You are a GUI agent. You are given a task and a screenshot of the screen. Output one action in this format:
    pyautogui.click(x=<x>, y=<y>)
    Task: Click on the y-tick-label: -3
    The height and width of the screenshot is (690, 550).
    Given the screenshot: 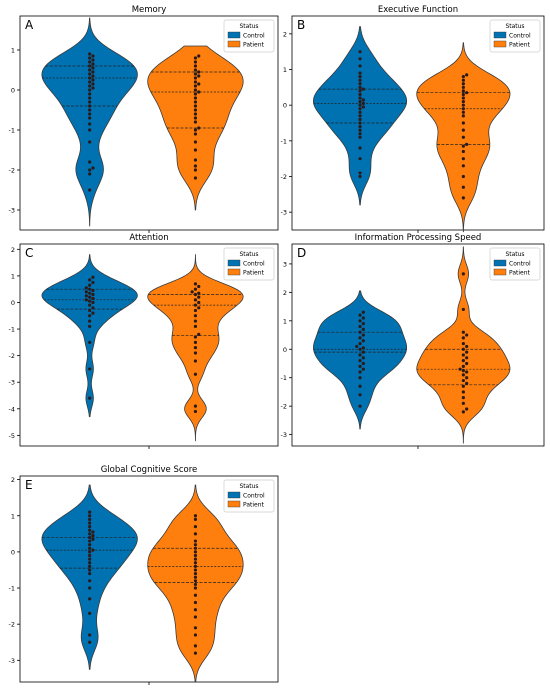 What is the action you would take?
    pyautogui.click(x=12, y=211)
    